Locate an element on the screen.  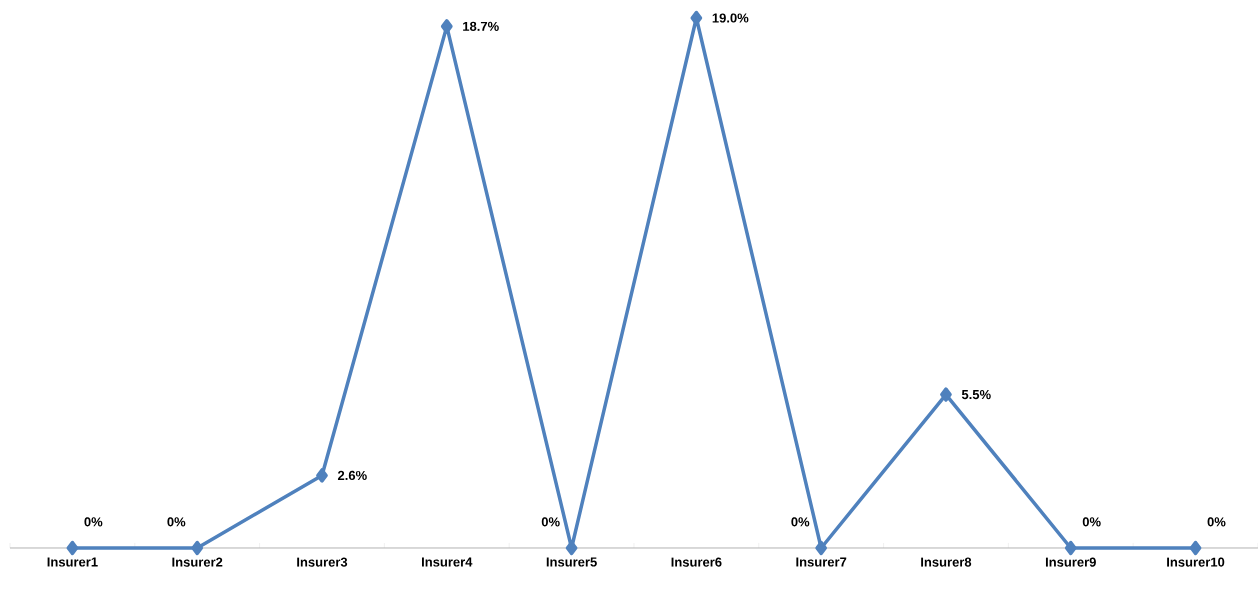
x-tick-label: Insurer8 is located at coordinates (946, 562).